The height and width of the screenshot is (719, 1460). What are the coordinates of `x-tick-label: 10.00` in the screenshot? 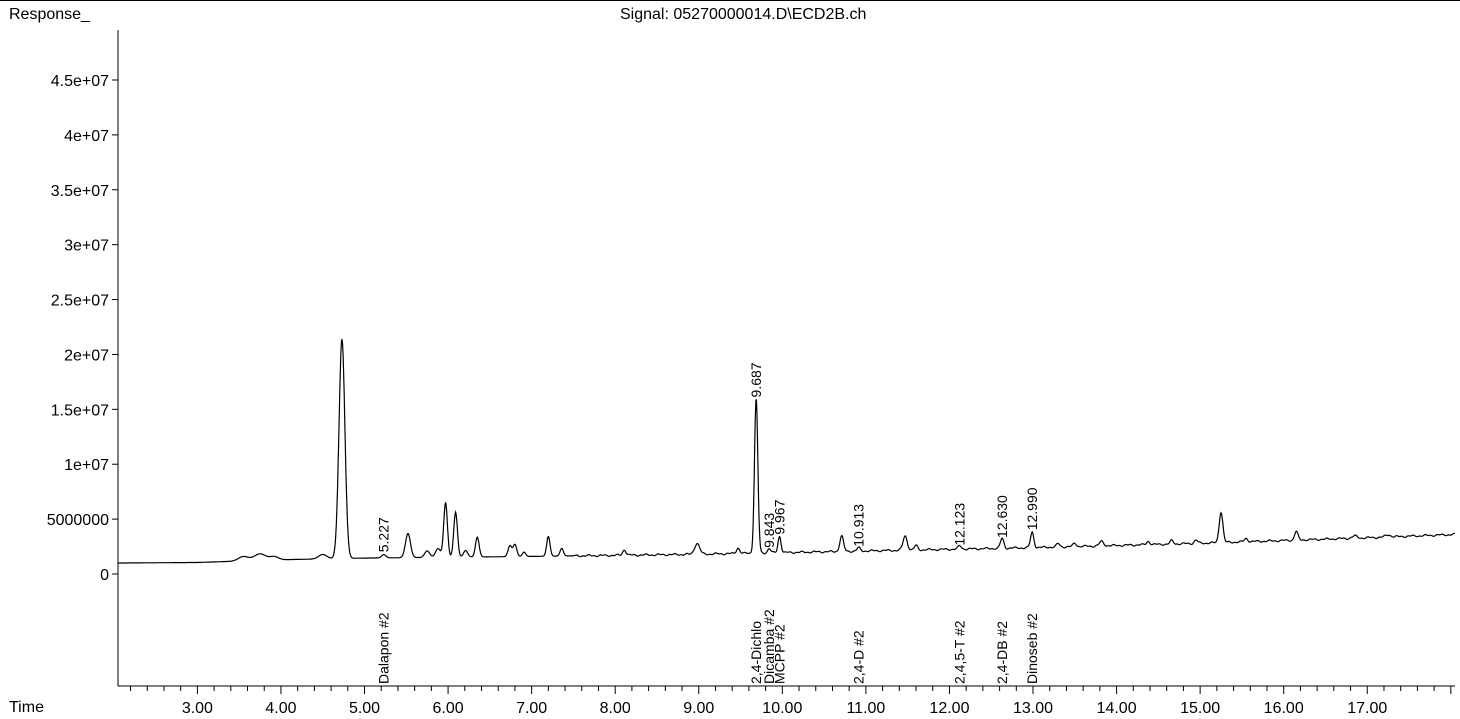 It's located at (782, 708).